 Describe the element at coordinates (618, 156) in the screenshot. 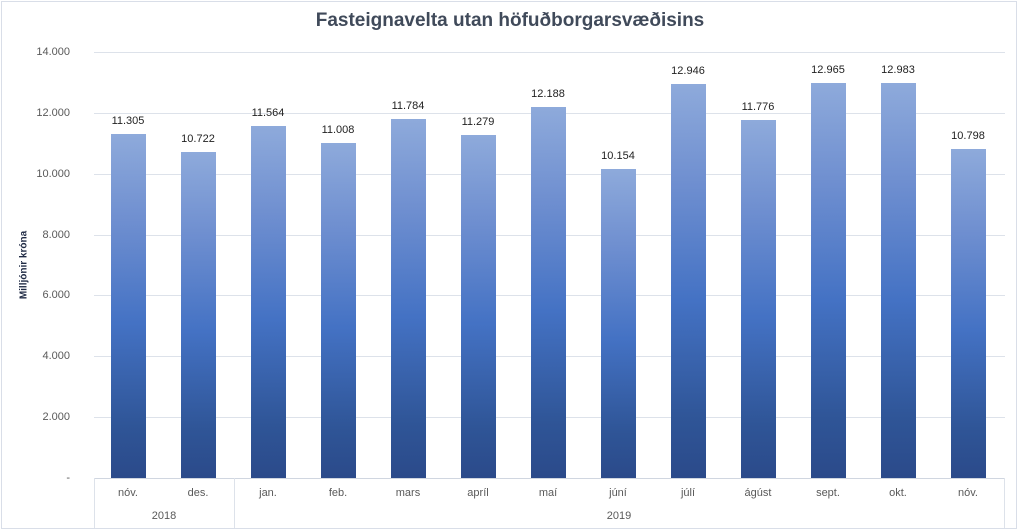

I see `data-label: 10.154` at that location.